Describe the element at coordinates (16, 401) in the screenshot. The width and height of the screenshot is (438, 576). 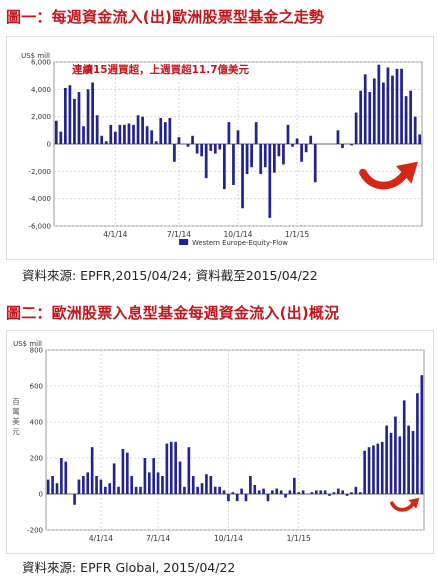
I see `side-label-char: 百` at that location.